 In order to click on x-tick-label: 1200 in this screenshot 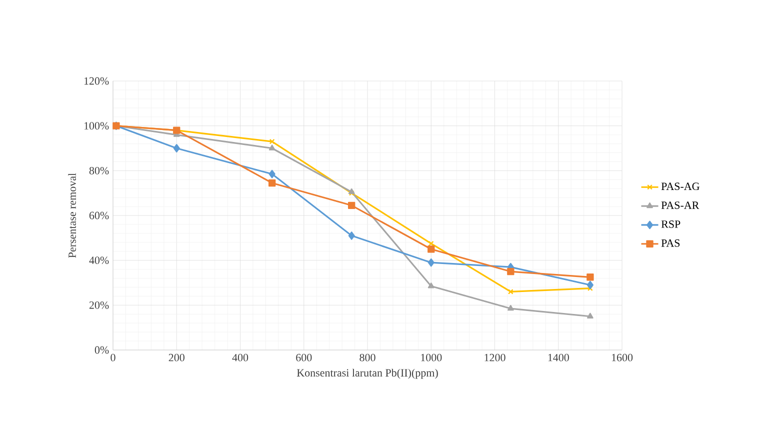, I will do `click(495, 358)`.